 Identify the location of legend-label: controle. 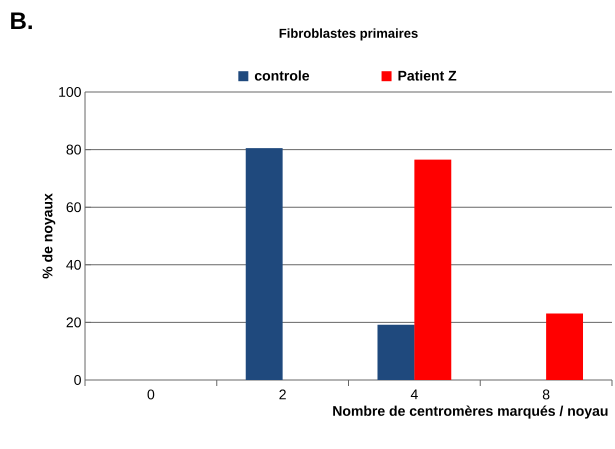
(282, 75).